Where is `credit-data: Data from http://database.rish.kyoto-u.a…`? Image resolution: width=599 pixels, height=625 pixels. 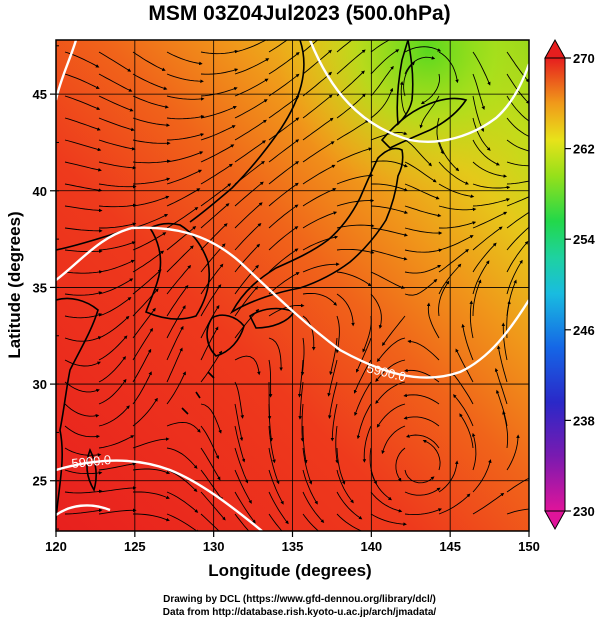
credit-data: Data from http://database.rish.kyoto-u.a… is located at coordinates (299, 612).